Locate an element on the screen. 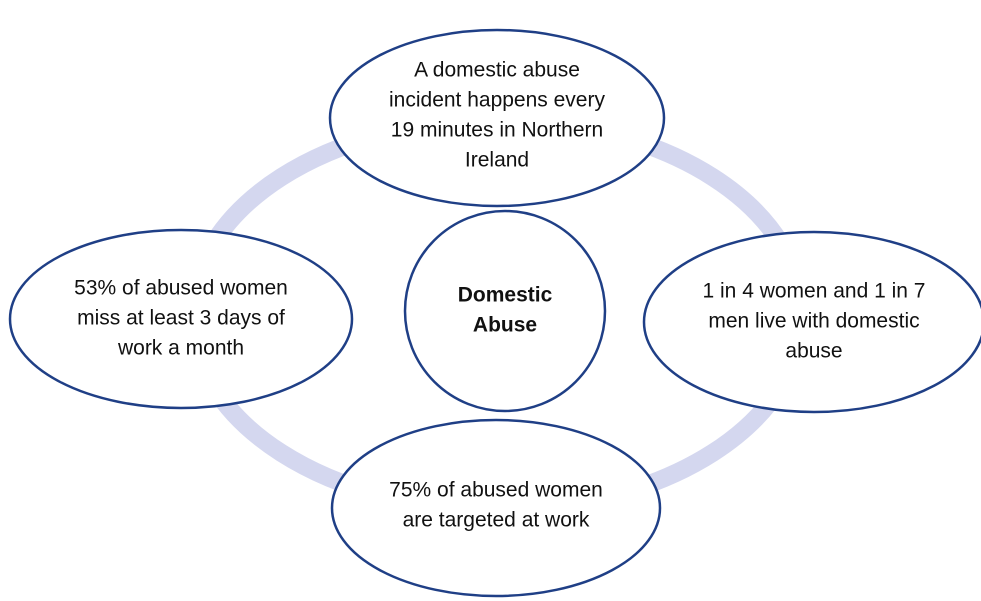 The image size is (981, 601). node-label: Ireland is located at coordinates (497, 160).